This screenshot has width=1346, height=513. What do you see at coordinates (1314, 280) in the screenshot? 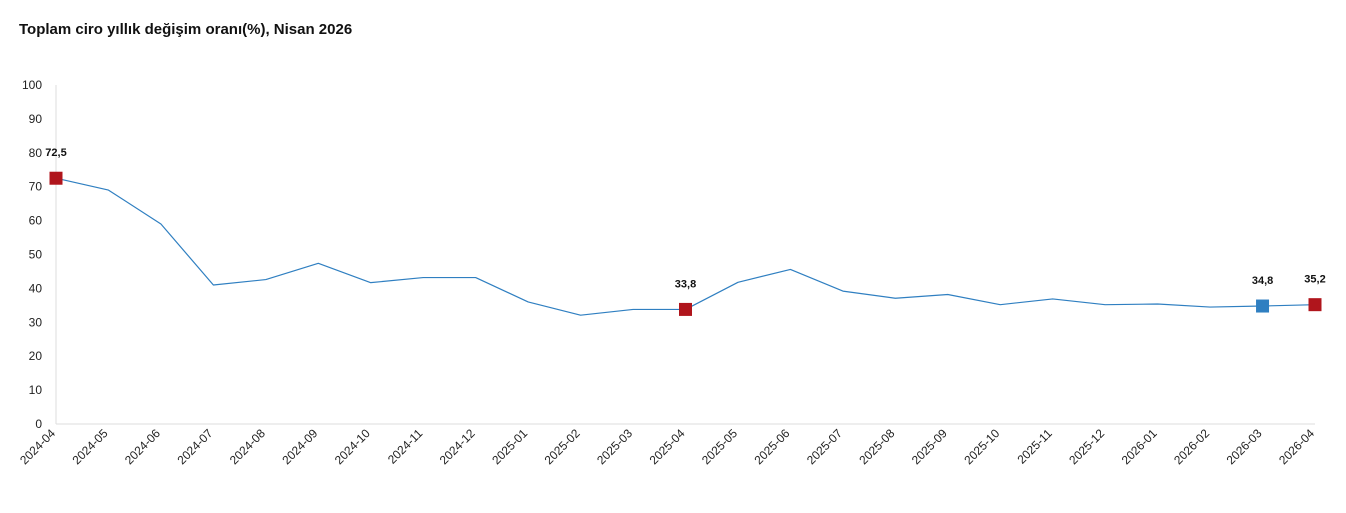
I see `data-label: 35,2` at bounding box center [1314, 280].